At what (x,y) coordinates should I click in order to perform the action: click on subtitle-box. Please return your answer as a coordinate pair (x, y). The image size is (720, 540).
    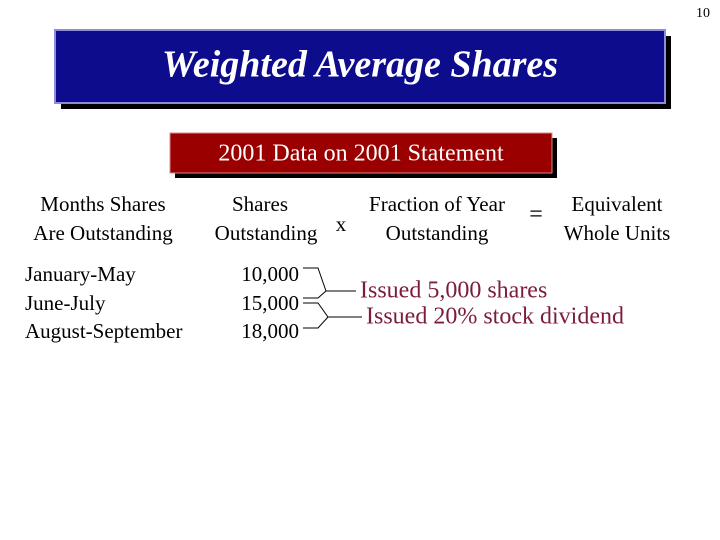
    Looking at the image, I should click on (361, 153).